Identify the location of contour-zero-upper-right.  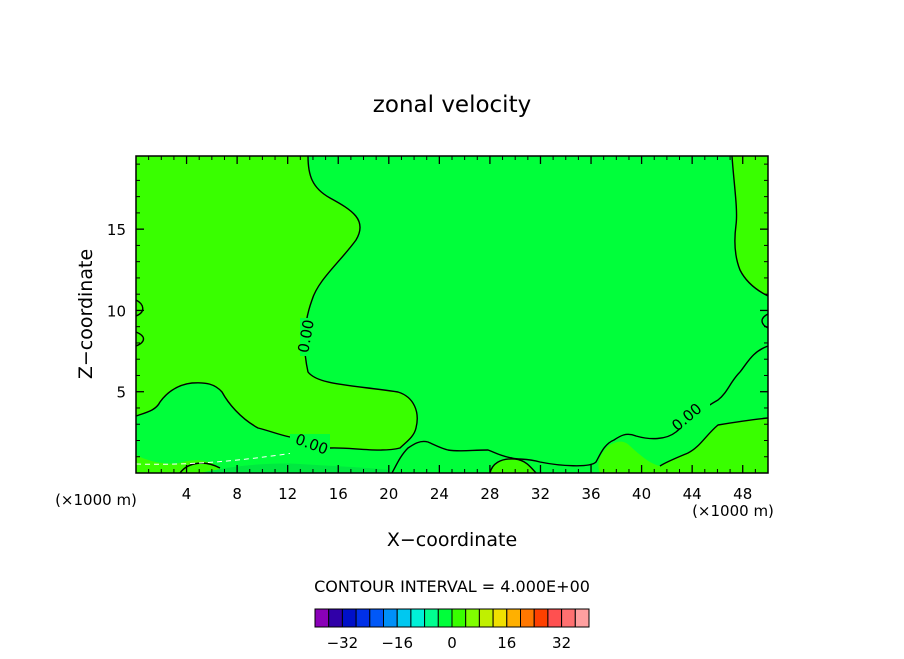
(750, 226).